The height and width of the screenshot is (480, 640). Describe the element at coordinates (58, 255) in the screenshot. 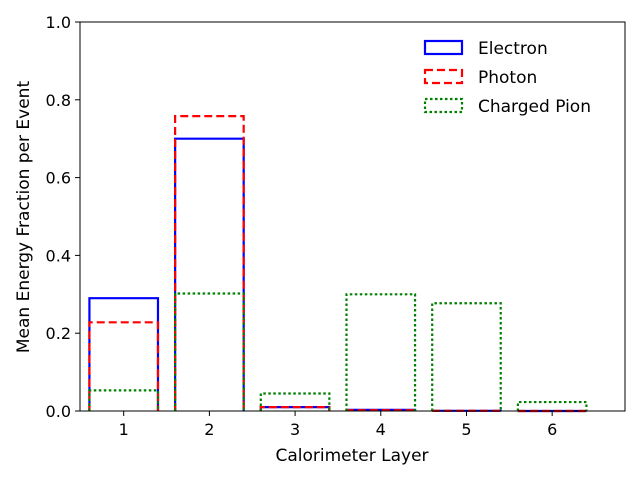

I see `y-tick-label: 0.4` at that location.